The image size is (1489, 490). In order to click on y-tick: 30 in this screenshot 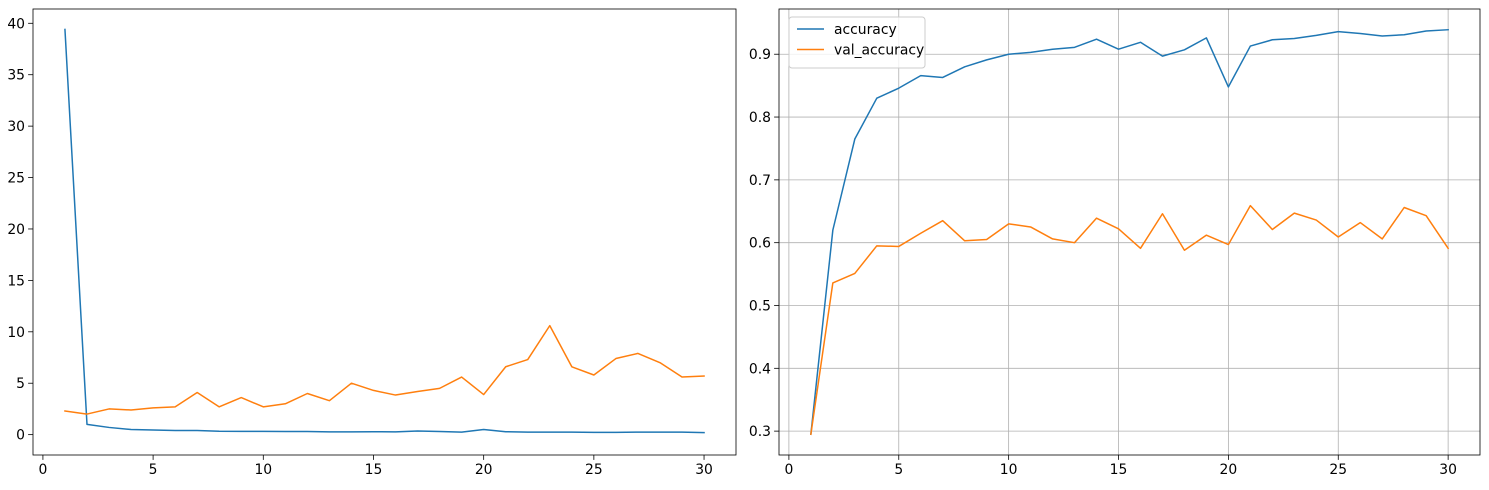, I will do `click(20, 127)`.